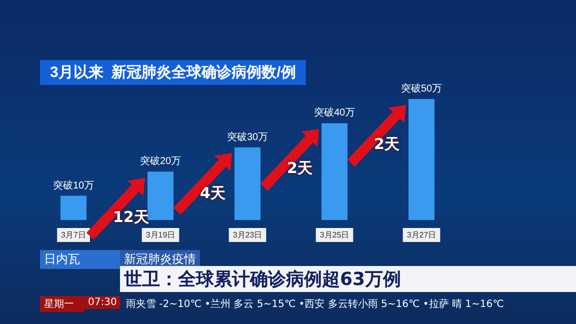 Image resolution: width=576 pixels, height=324 pixels. I want to click on data-label: 突破20万, so click(161, 161).